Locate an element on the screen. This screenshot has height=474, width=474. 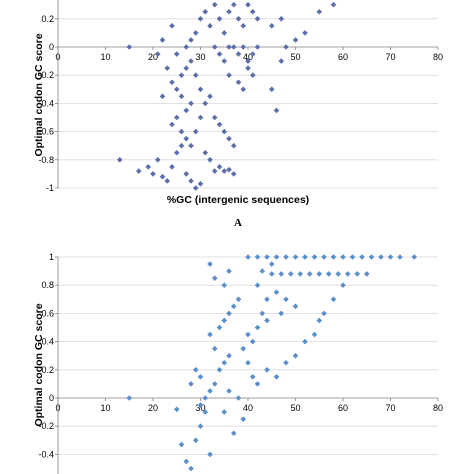
panel-b-y-tick-label: -0.4 is located at coordinates (46, 454).